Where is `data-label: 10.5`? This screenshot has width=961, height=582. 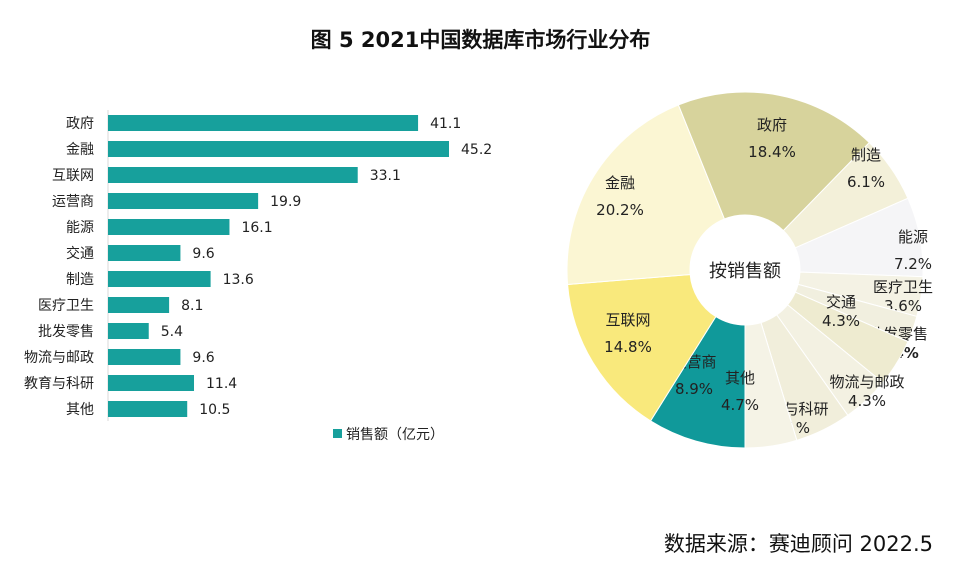
data-label: 10.5 is located at coordinates (214, 410).